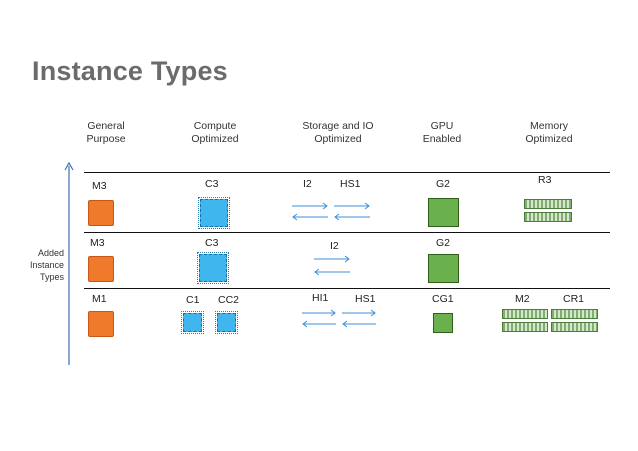 The height and width of the screenshot is (451, 638). Describe the element at coordinates (106, 139) in the screenshot. I see `column-header-line: Purpose` at that location.